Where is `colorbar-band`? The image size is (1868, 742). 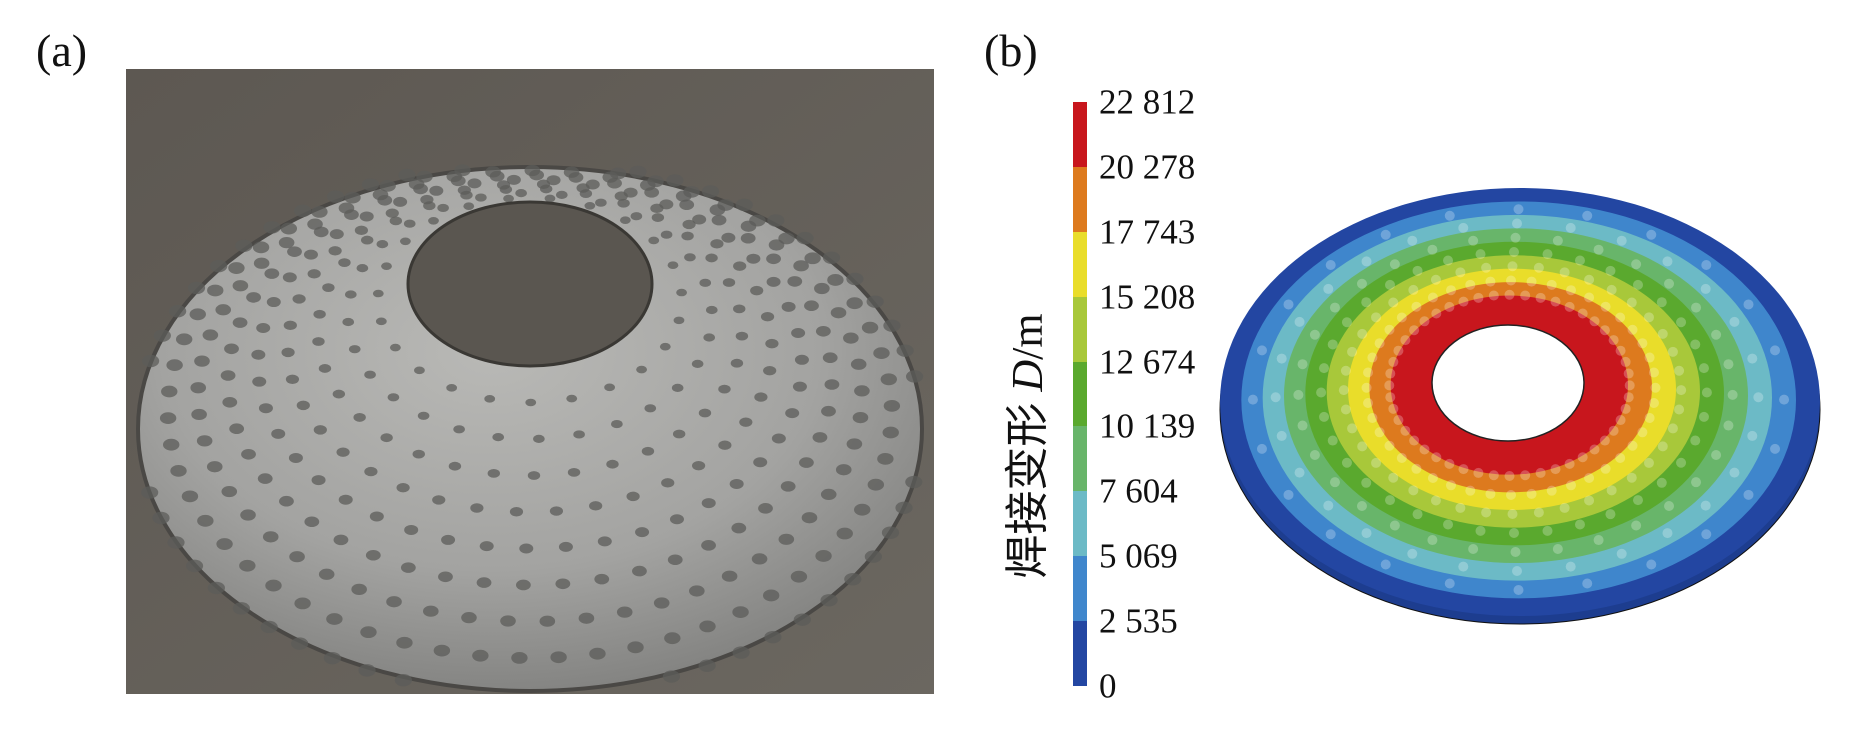
colorbar-band is located at coordinates (1080, 459).